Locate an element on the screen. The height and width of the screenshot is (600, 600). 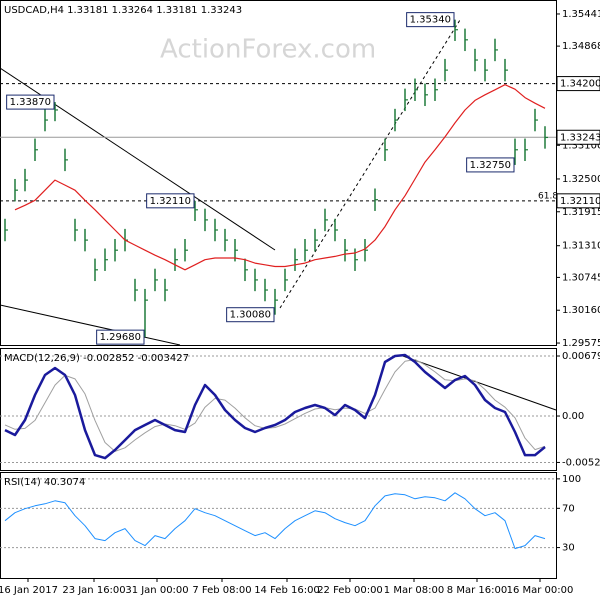
annotation-label: 1.32750 is located at coordinates (490, 165).